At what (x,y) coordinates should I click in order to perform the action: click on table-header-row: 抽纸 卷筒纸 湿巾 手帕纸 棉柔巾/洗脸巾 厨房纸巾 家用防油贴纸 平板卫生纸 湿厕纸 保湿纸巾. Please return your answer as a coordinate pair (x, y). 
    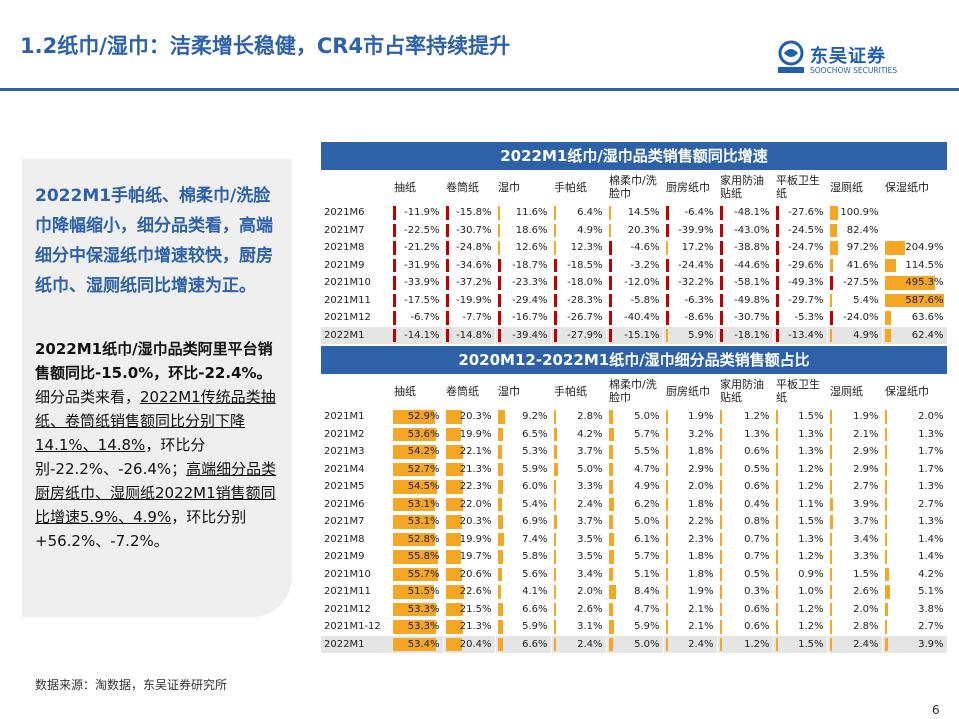
    Looking at the image, I should click on (634, 391).